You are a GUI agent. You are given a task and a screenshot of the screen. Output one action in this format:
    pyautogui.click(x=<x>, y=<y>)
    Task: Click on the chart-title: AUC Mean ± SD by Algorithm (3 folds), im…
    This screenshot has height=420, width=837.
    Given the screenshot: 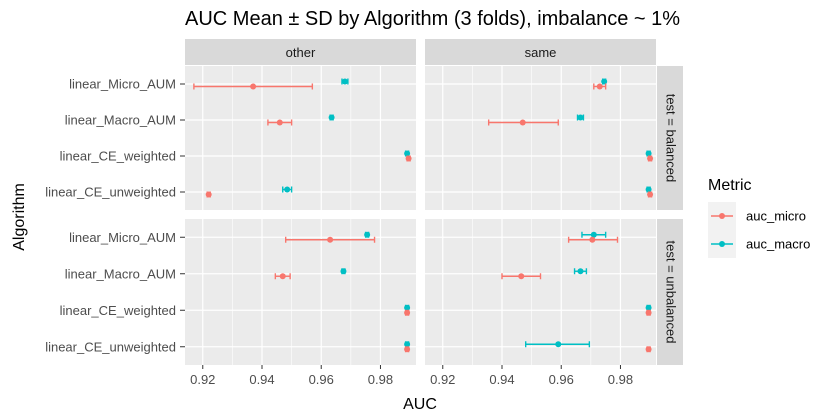 What is the action you would take?
    pyautogui.click(x=432, y=19)
    